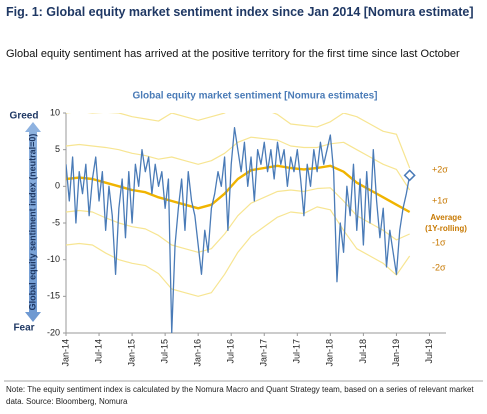 The width and height of the screenshot is (487, 414). Describe the element at coordinates (56, 222) in the screenshot. I see `y-tick-label: -5` at that location.